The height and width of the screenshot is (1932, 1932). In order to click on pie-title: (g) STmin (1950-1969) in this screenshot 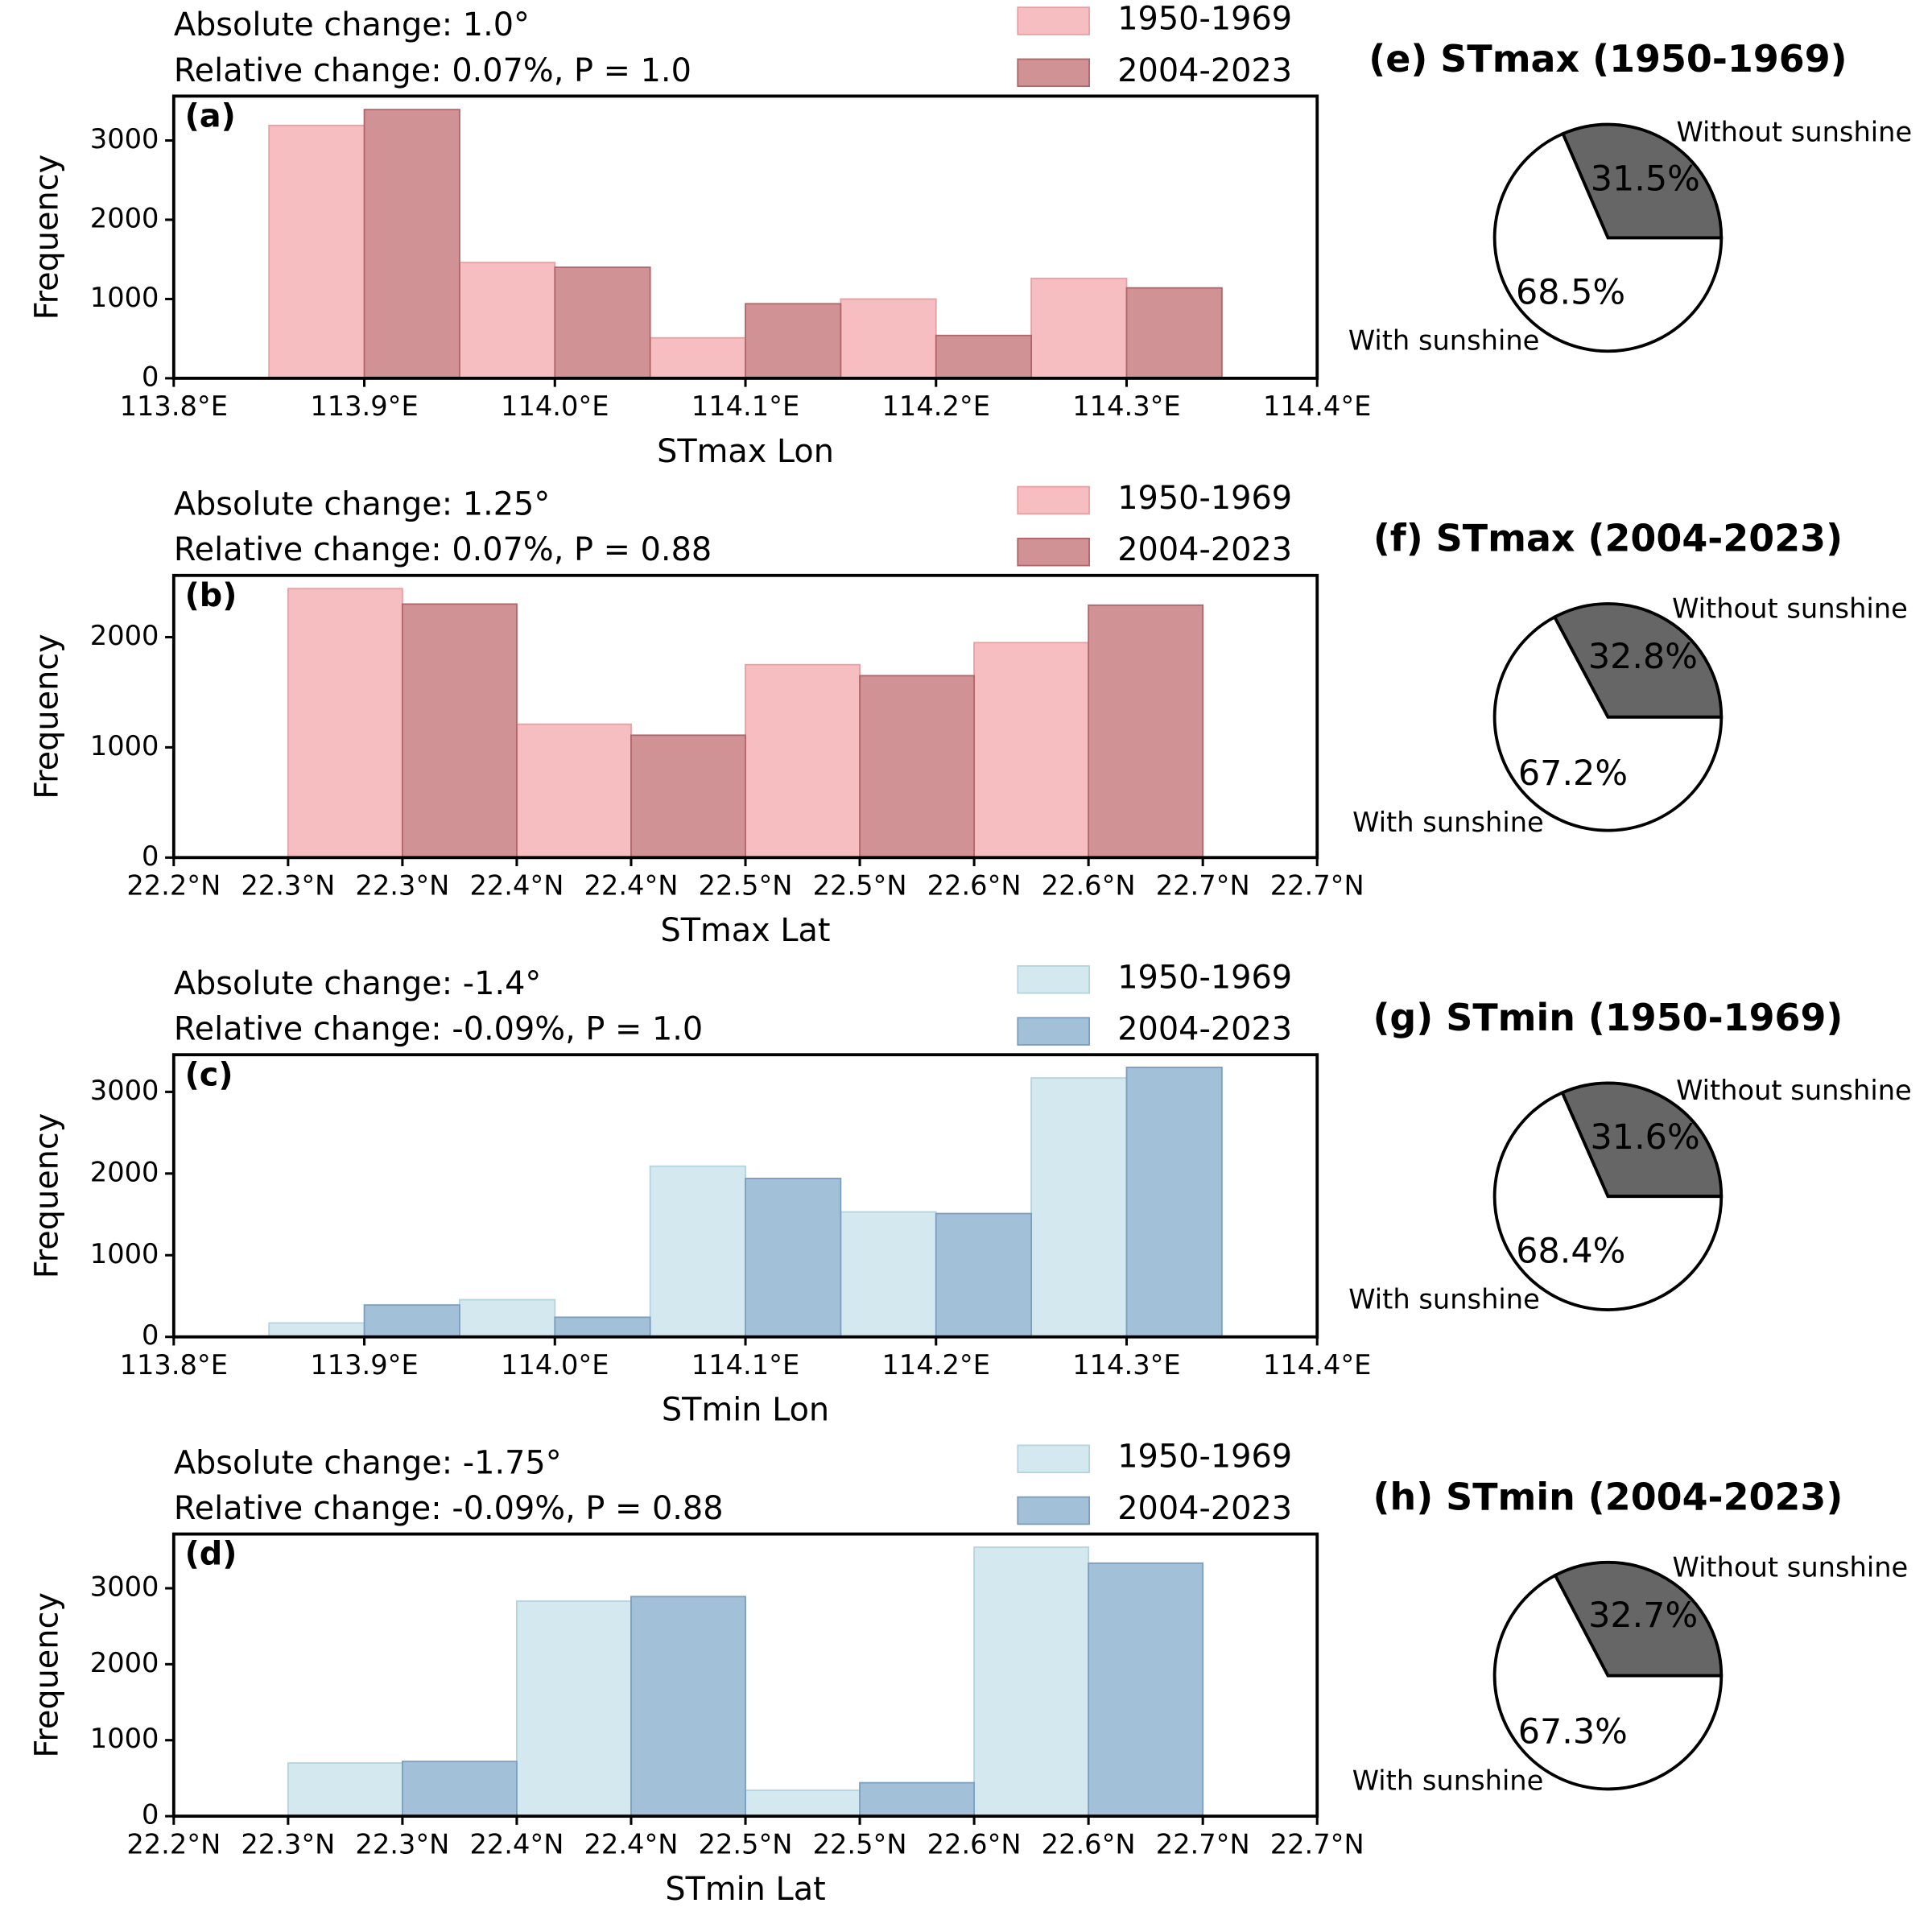, I will do `click(1608, 1017)`.